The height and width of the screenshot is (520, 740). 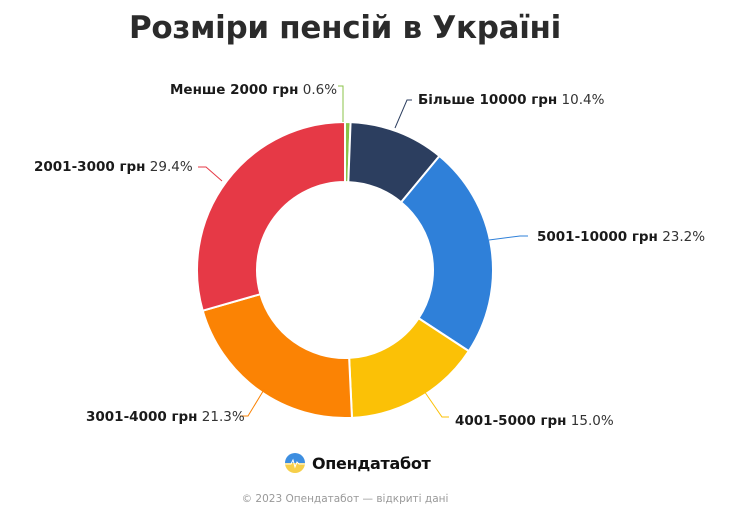 I want to click on brand-logo: Опендатабот, so click(x=357, y=463).